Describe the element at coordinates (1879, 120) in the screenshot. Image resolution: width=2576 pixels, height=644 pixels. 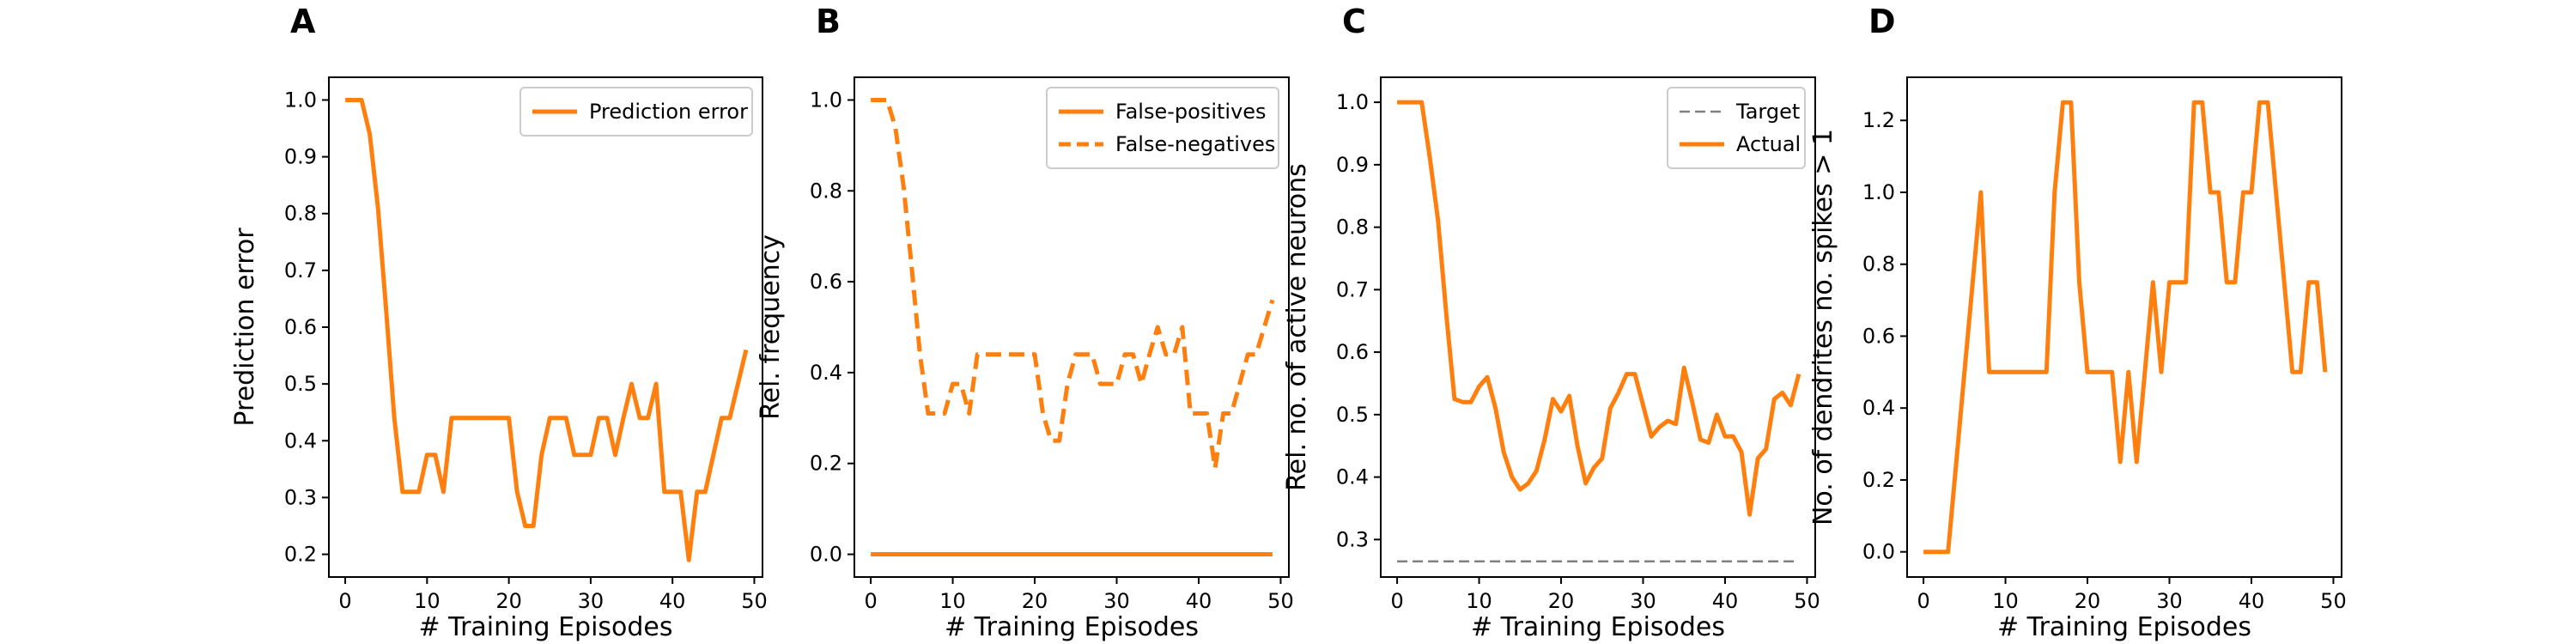
I see `y-tick-label: 1.2` at that location.